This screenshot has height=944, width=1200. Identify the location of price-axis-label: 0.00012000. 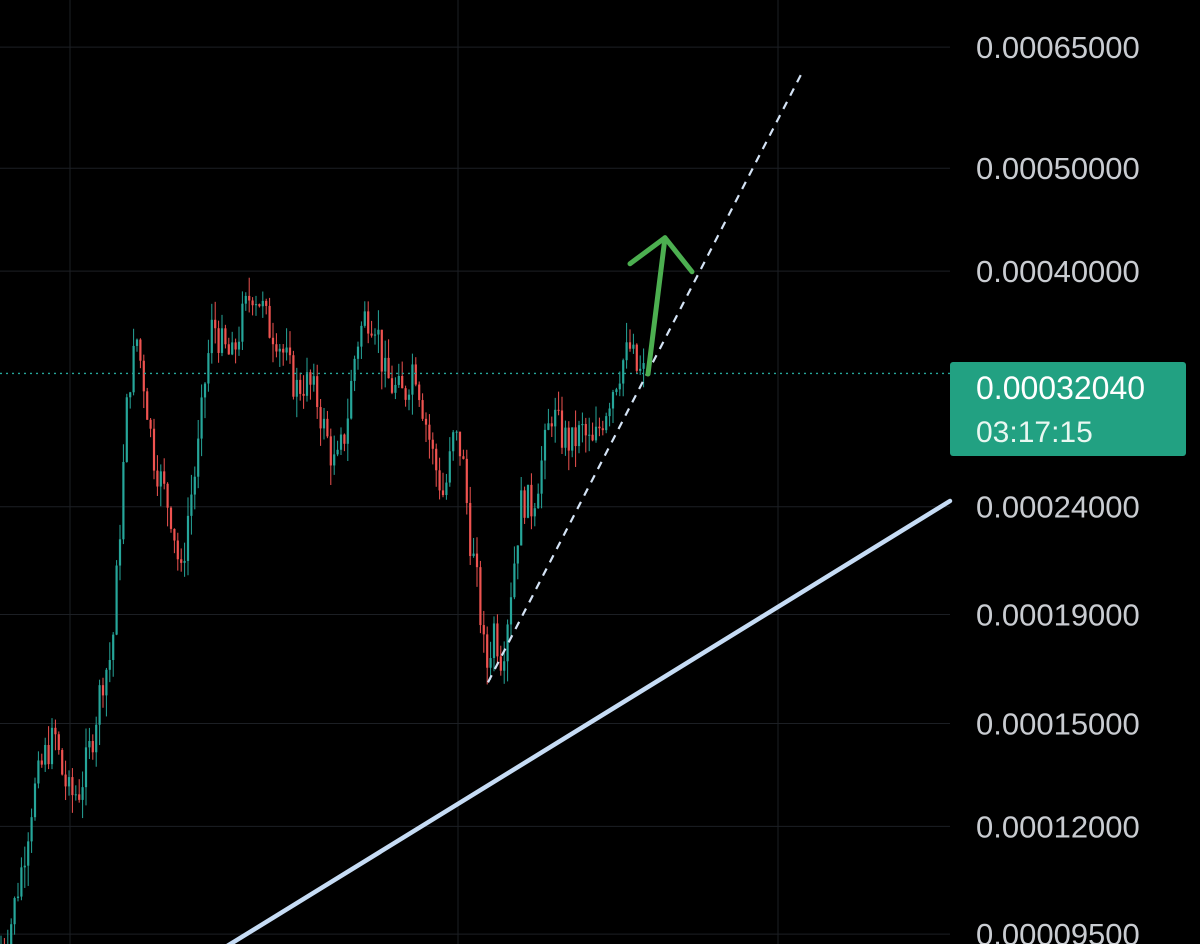
(1058, 826).